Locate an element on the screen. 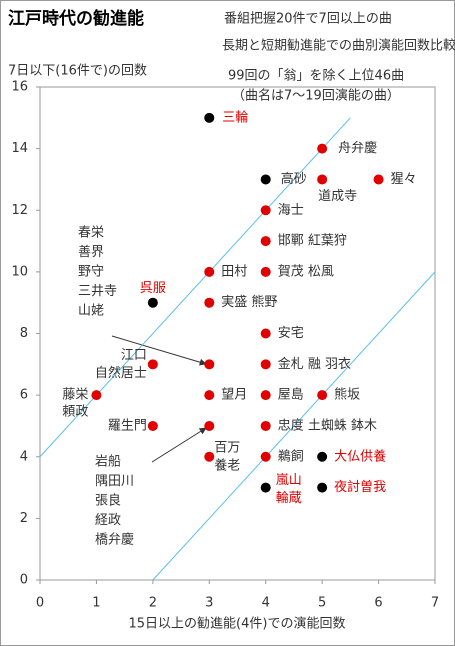  point-label: 呉服 is located at coordinates (153, 288).